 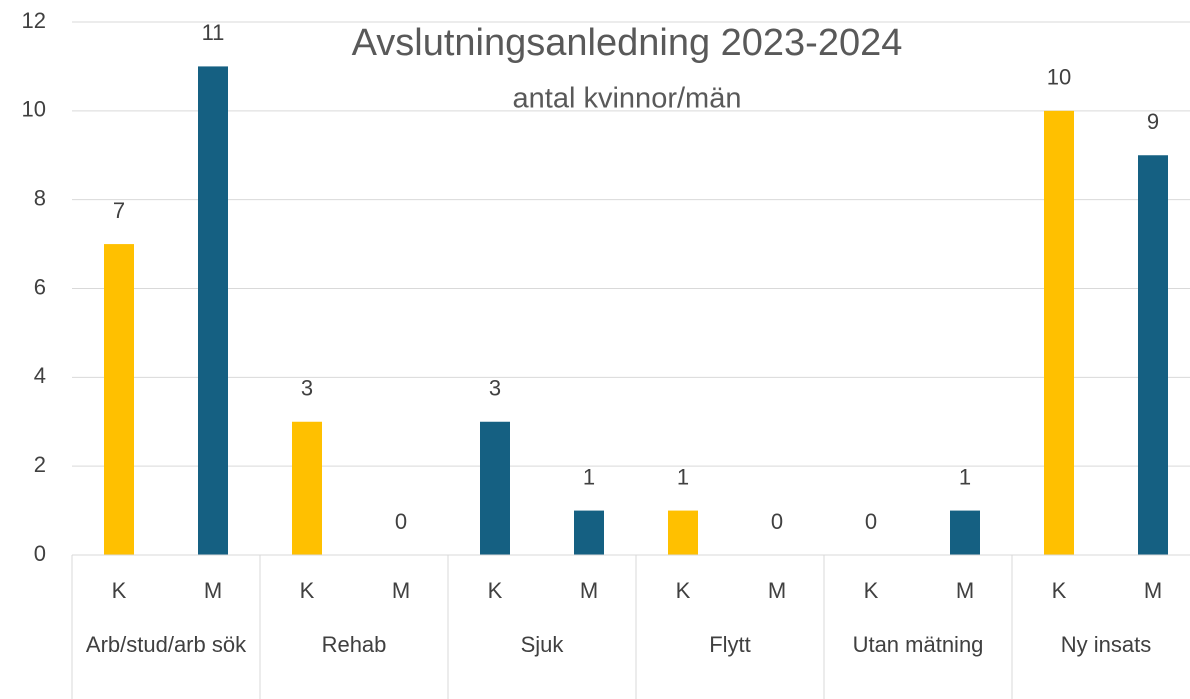 What do you see at coordinates (40, 553) in the screenshot?
I see `y-tick-label: 0` at bounding box center [40, 553].